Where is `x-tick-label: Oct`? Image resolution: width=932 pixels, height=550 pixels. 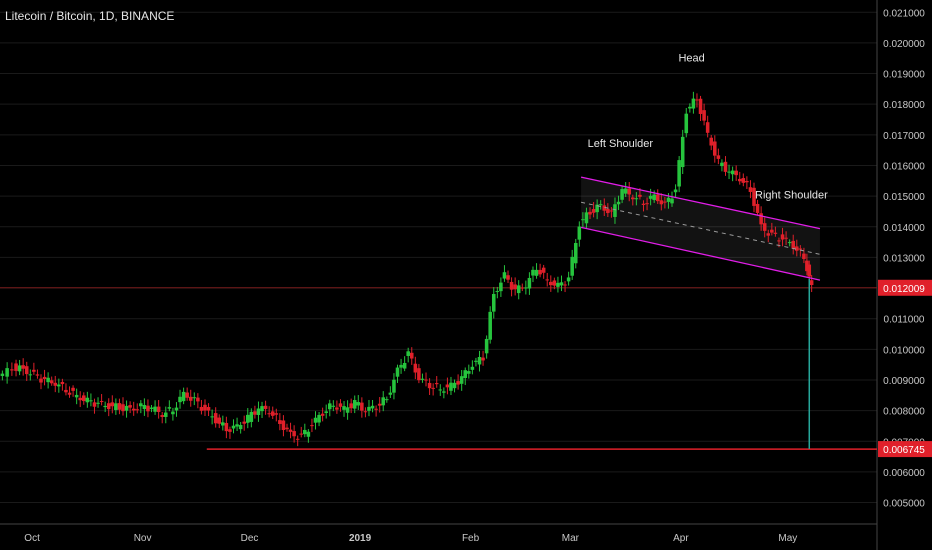
x-tick-label: Oct is located at coordinates (32, 538).